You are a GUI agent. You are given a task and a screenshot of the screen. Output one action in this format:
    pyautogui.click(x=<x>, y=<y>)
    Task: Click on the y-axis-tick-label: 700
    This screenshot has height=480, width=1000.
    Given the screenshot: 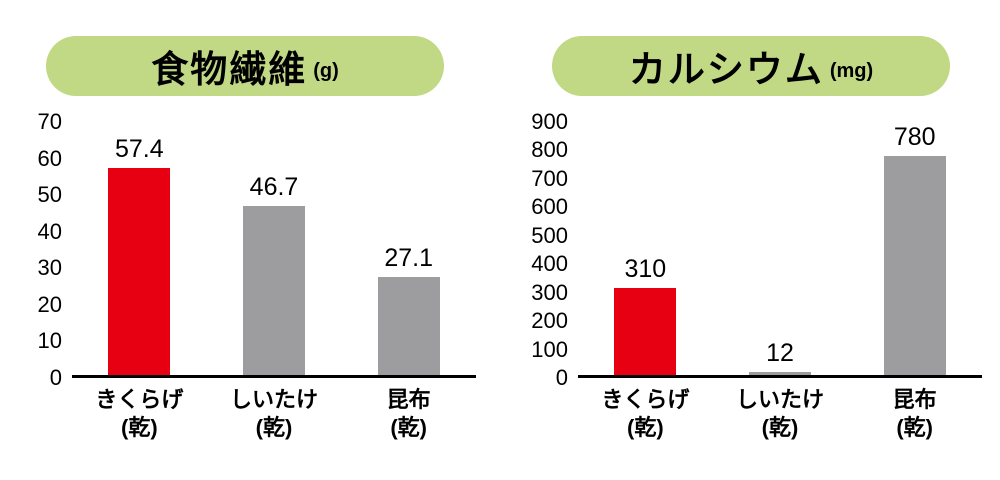 What is the action you would take?
    pyautogui.click(x=549, y=178)
    